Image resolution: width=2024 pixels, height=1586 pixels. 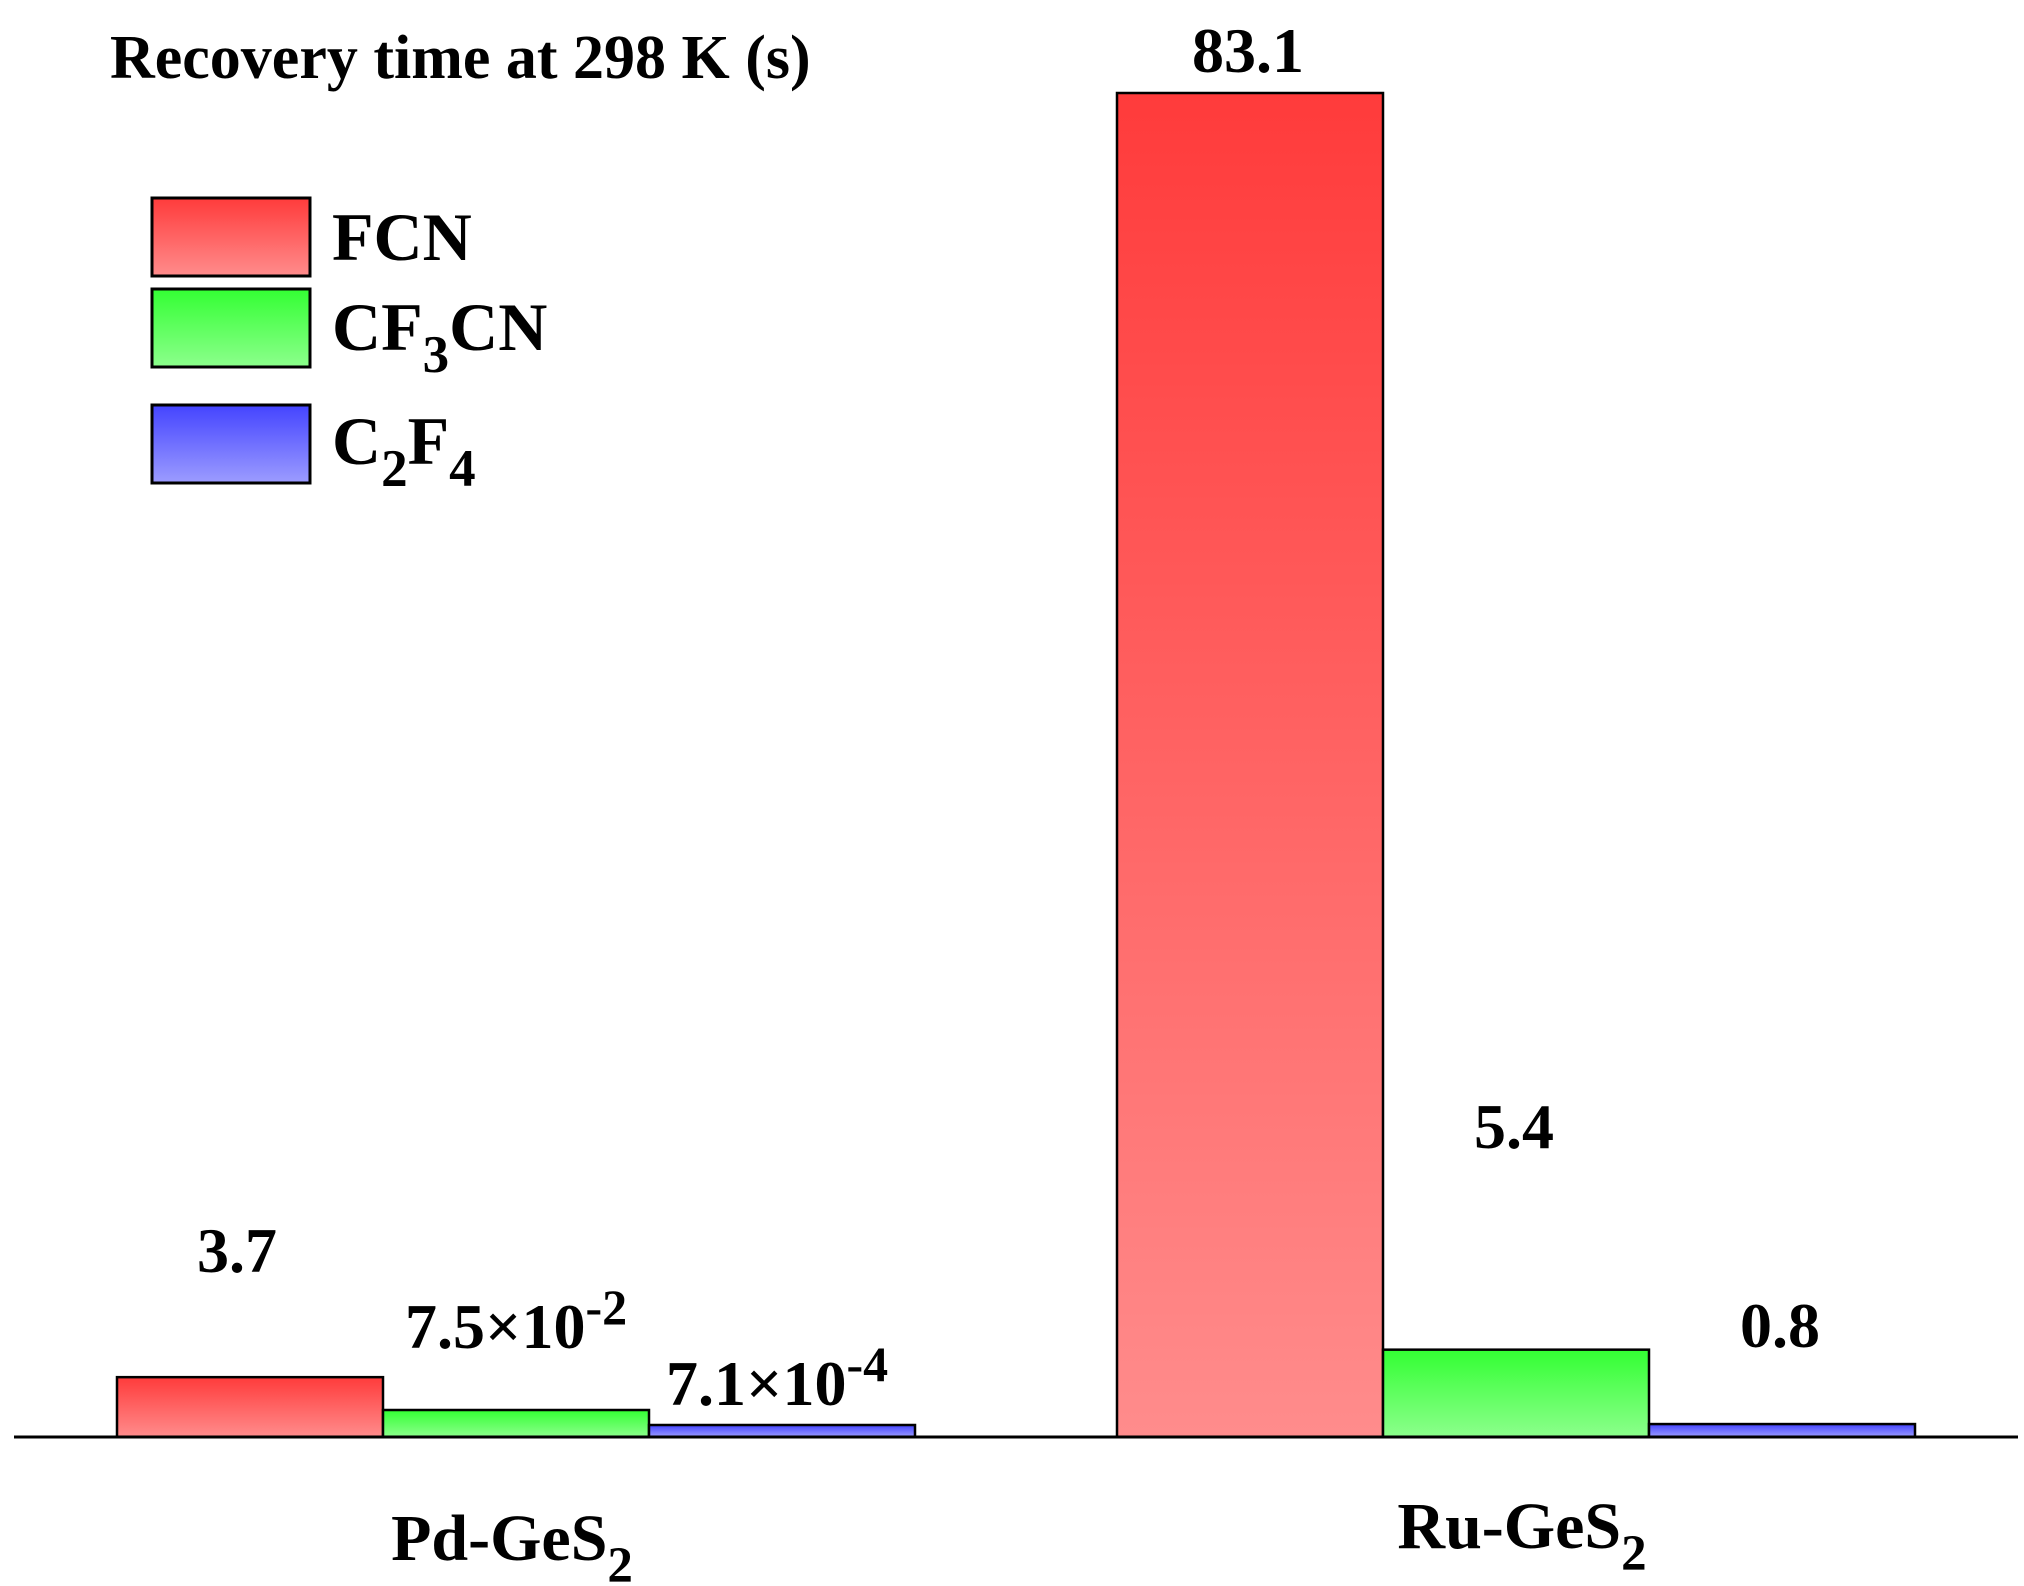 What do you see at coordinates (439, 336) in the screenshot?
I see `legend-label-cf3cn: CF3CN` at bounding box center [439, 336].